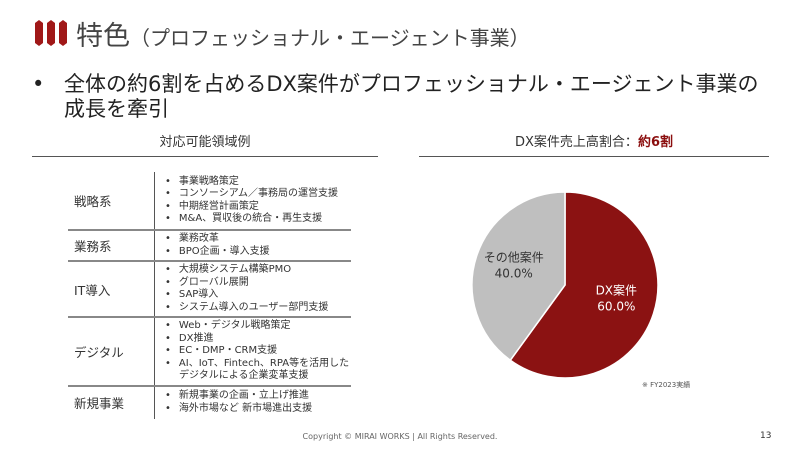 The width and height of the screenshot is (800, 450). What do you see at coordinates (258, 308) in the screenshot?
I see `list-item: システム導入のユーザー部門支援` at bounding box center [258, 308].